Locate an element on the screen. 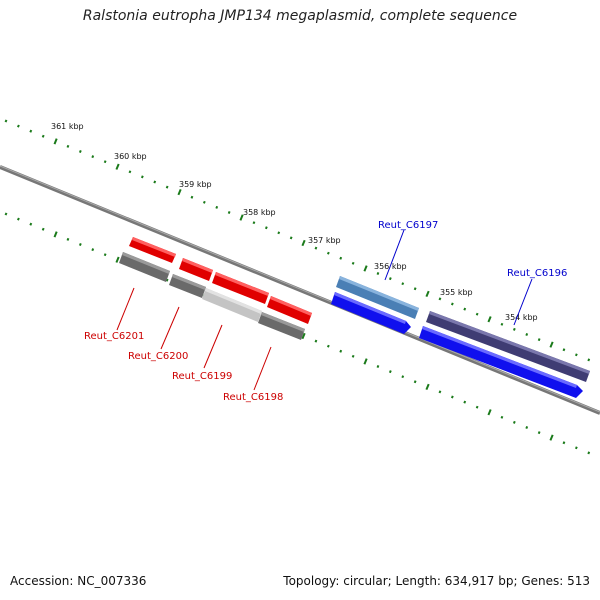 The width and height of the screenshot is (600, 600). leader-reut-c6196 is located at coordinates (523, 302).